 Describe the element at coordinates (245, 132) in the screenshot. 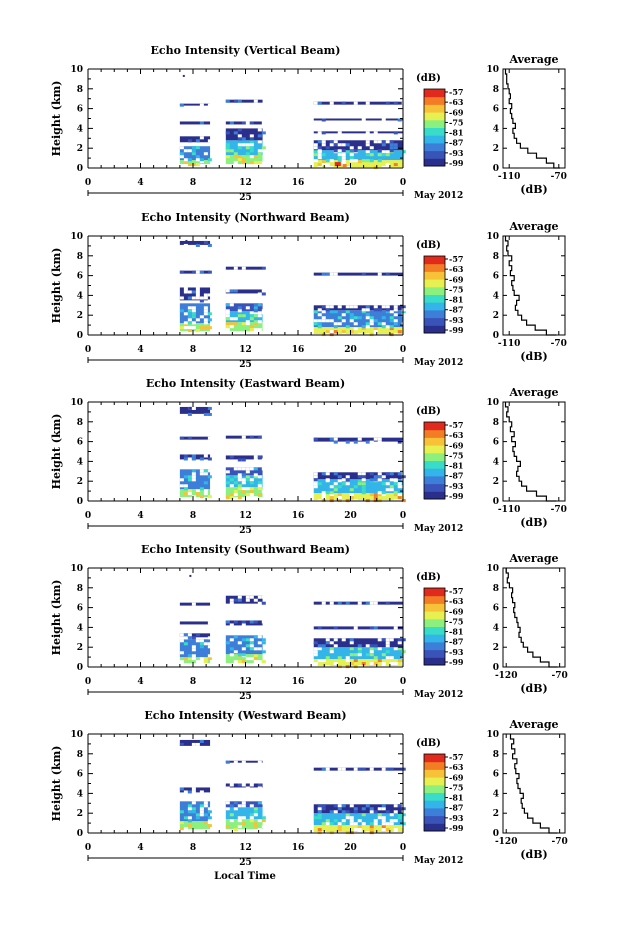

I see `heatmap-segment` at that location.